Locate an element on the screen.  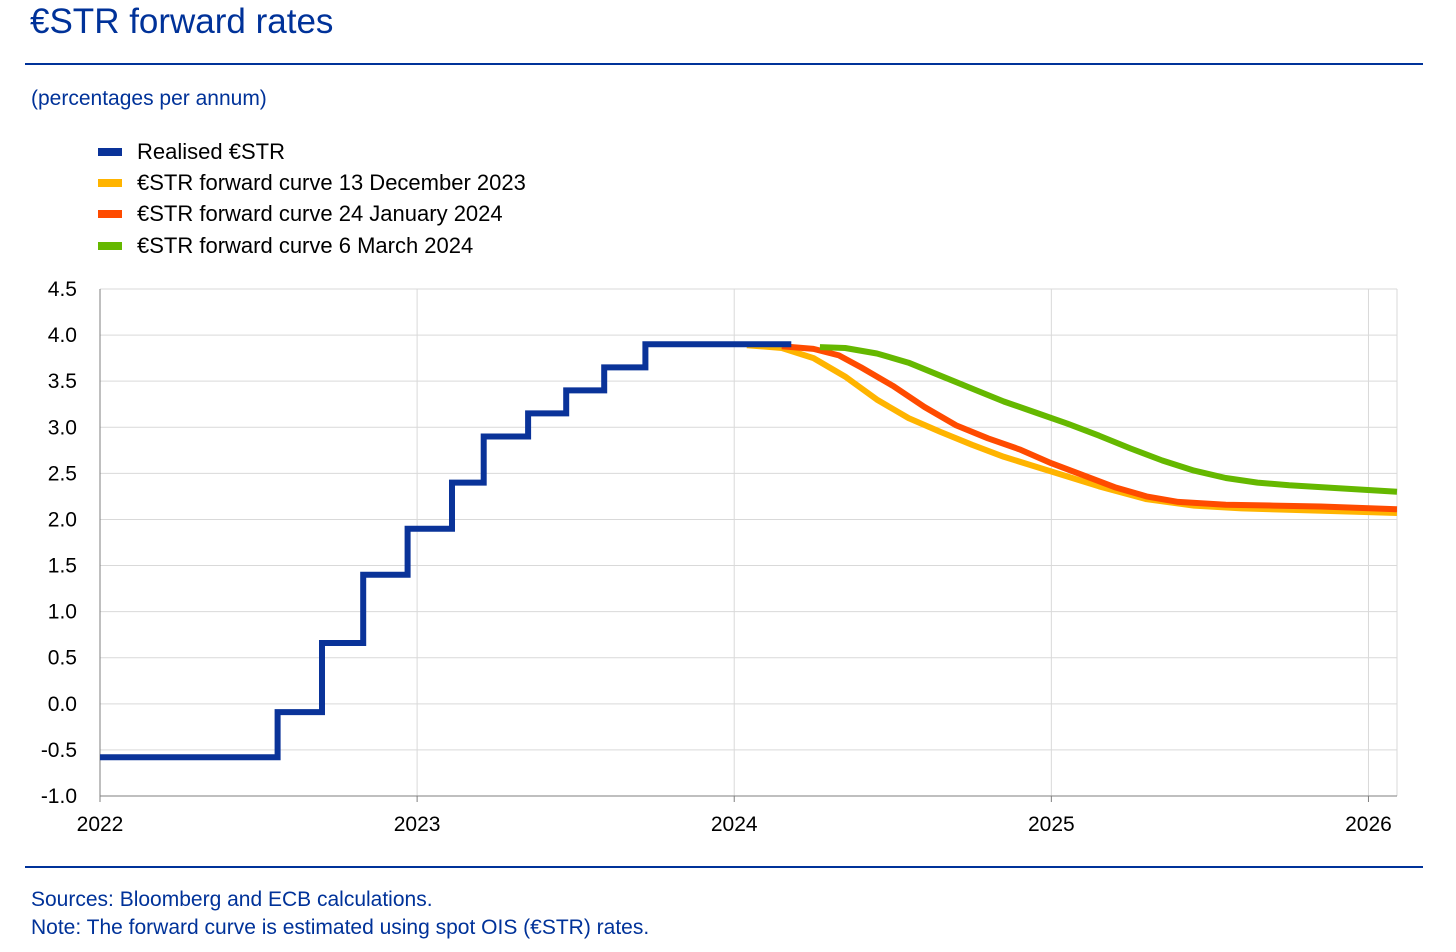
x-tick-label: 2025 is located at coordinates (1051, 824).